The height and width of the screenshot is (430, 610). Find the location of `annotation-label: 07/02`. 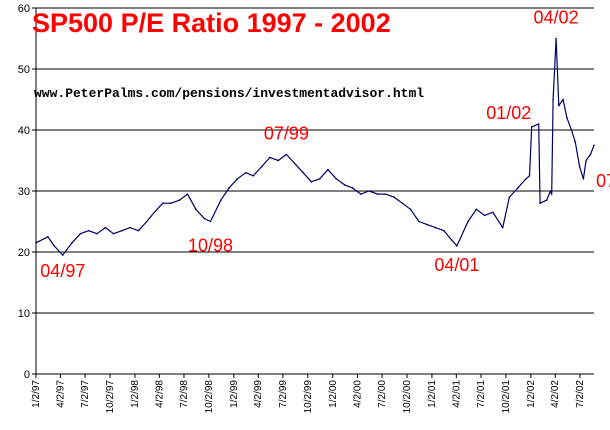

annotation-label: 07/02 is located at coordinates (603, 181).